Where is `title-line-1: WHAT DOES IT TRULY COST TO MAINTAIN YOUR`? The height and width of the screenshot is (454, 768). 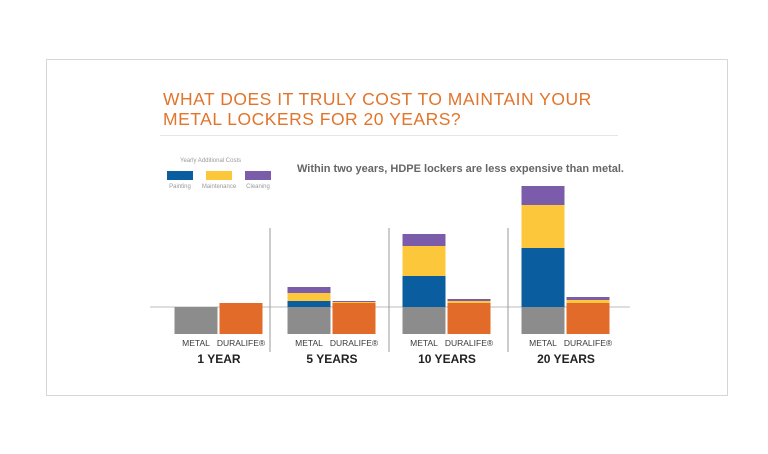
title-line-1: WHAT DOES IT TRULY COST TO MAINTAIN YOUR is located at coordinates (377, 99).